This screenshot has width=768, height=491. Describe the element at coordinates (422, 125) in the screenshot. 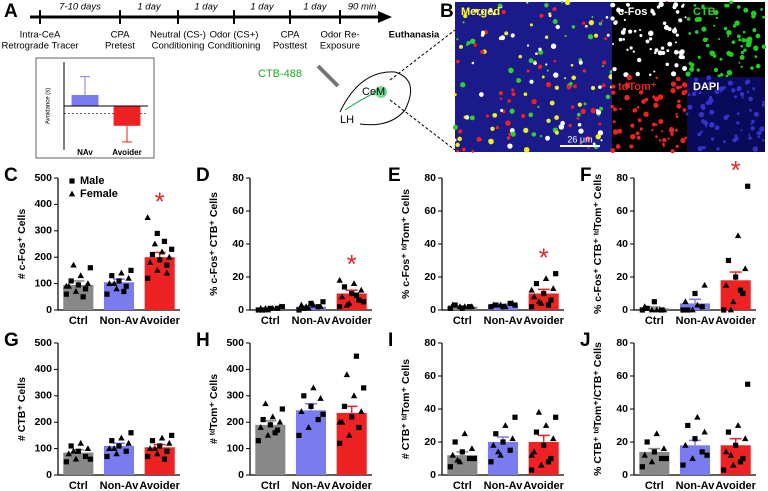

I see `zoom-line` at that location.